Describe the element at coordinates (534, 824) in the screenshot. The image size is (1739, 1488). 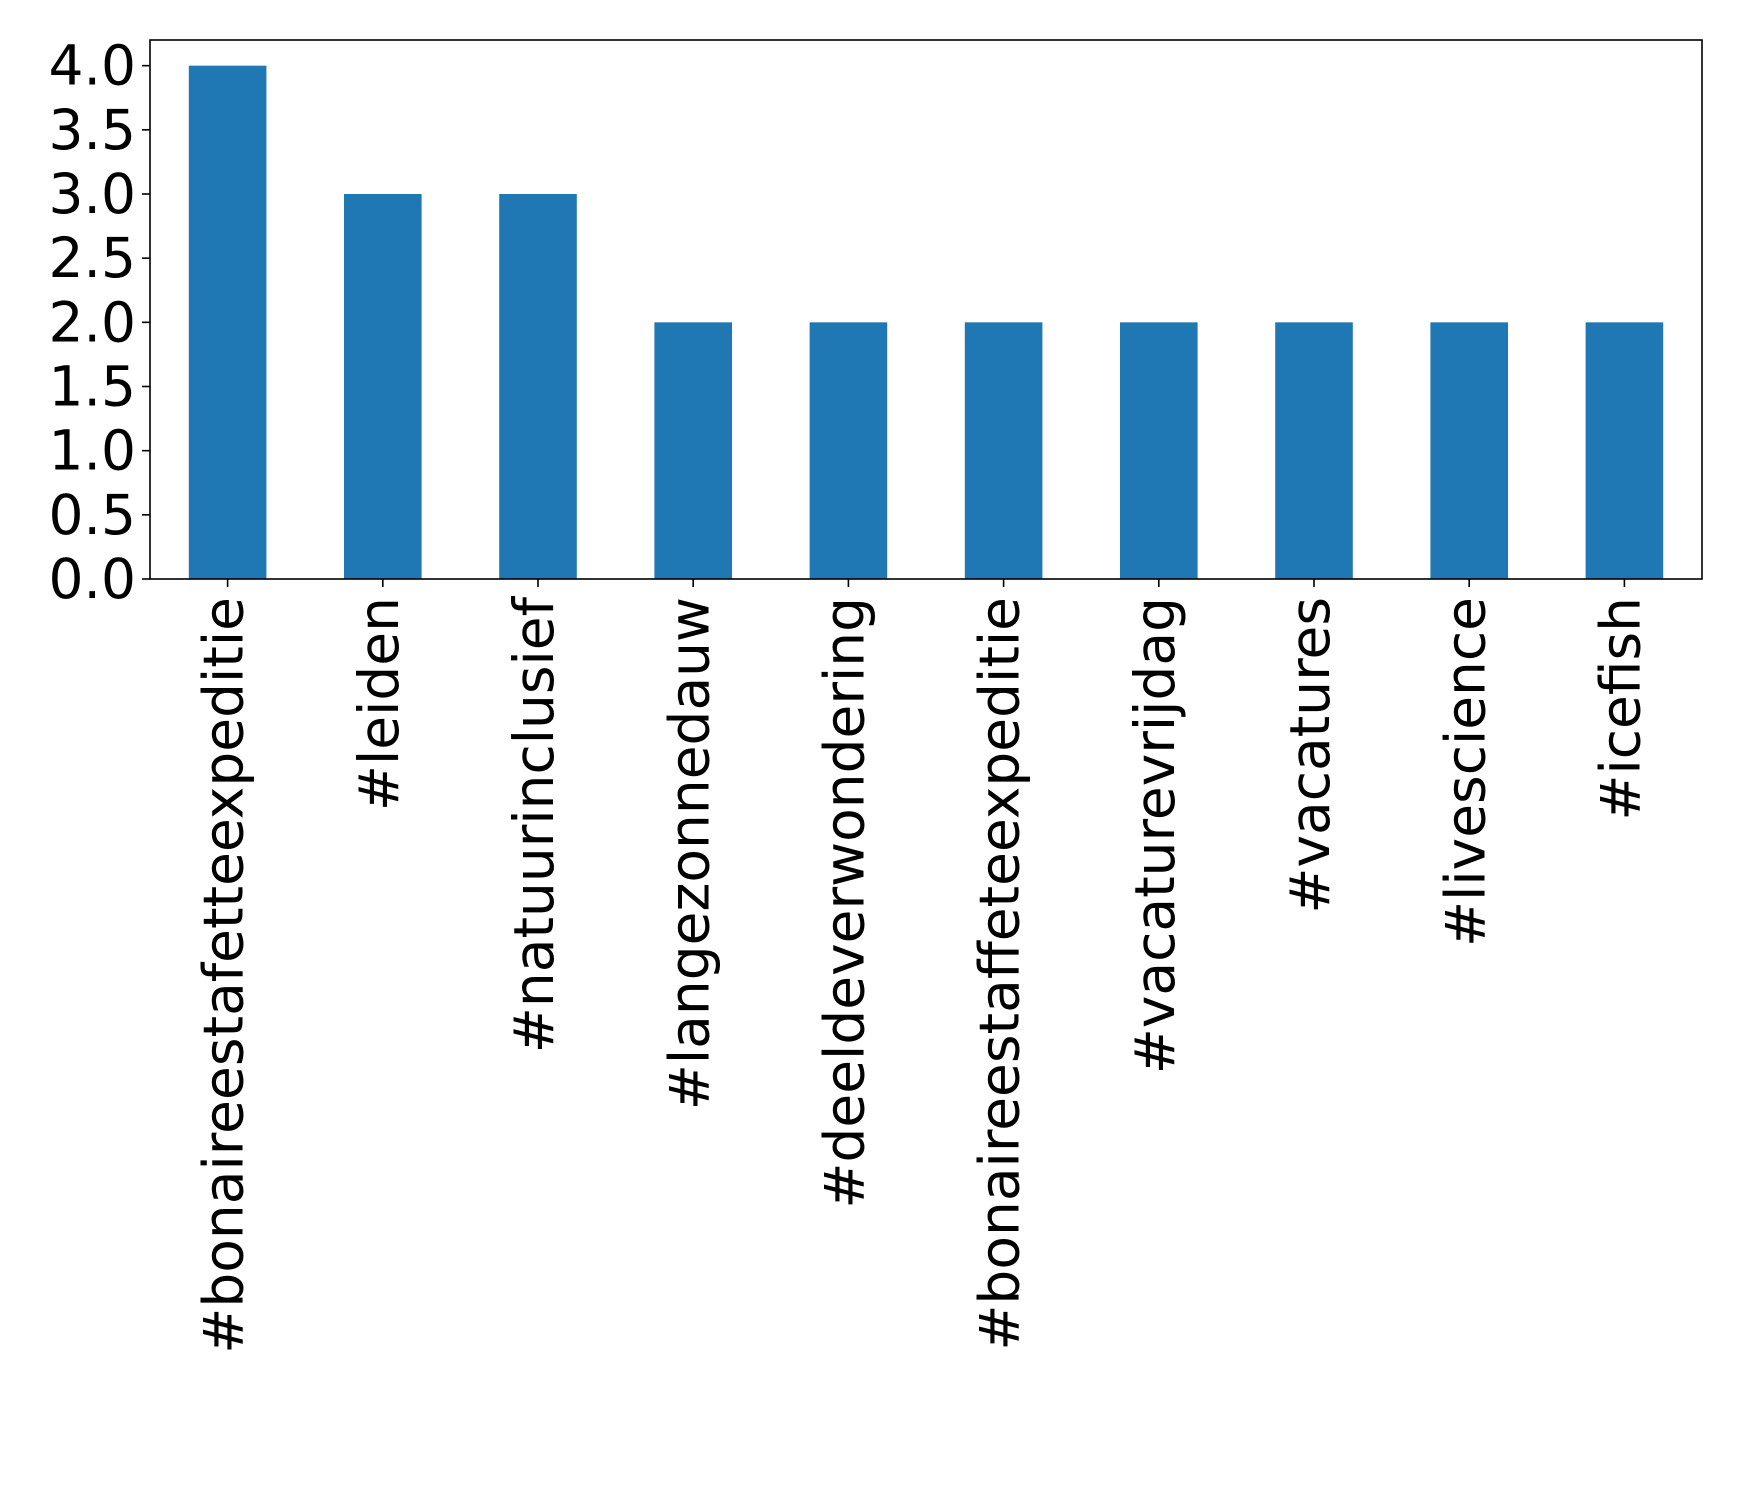
I see `x-tick-label: #natuurinclusief` at that location.